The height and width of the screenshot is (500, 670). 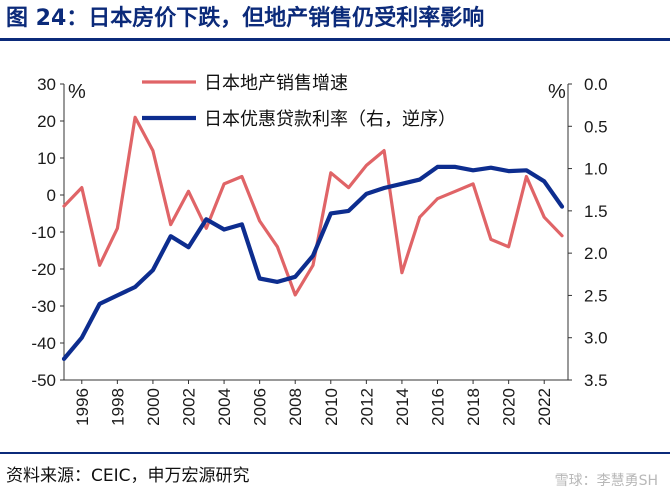 What do you see at coordinates (557, 92) in the screenshot?
I see `right-axis-unit: %` at bounding box center [557, 92].